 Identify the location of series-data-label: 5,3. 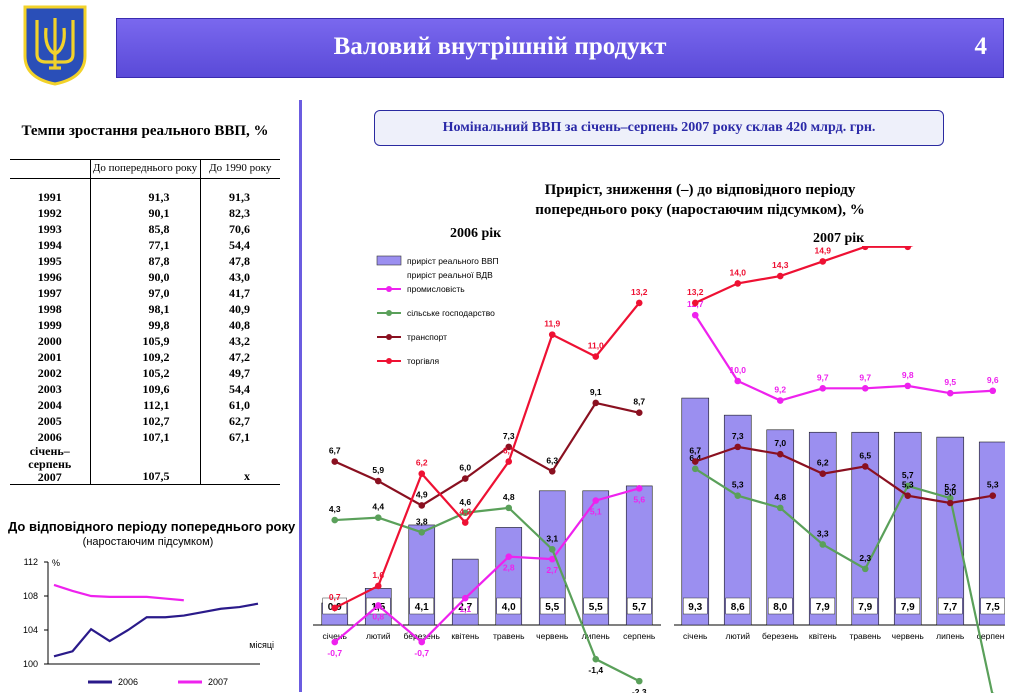
(993, 485).